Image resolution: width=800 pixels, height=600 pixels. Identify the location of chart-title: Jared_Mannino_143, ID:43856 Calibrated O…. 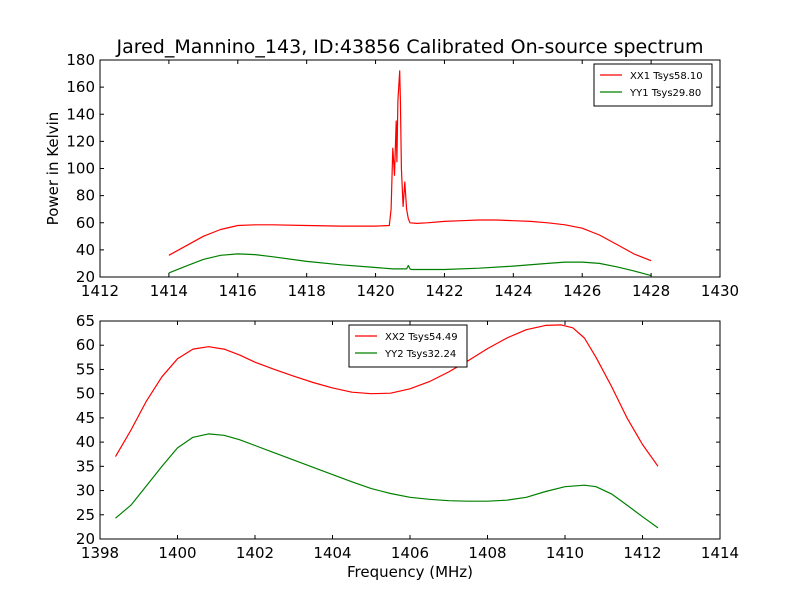
(409, 47).